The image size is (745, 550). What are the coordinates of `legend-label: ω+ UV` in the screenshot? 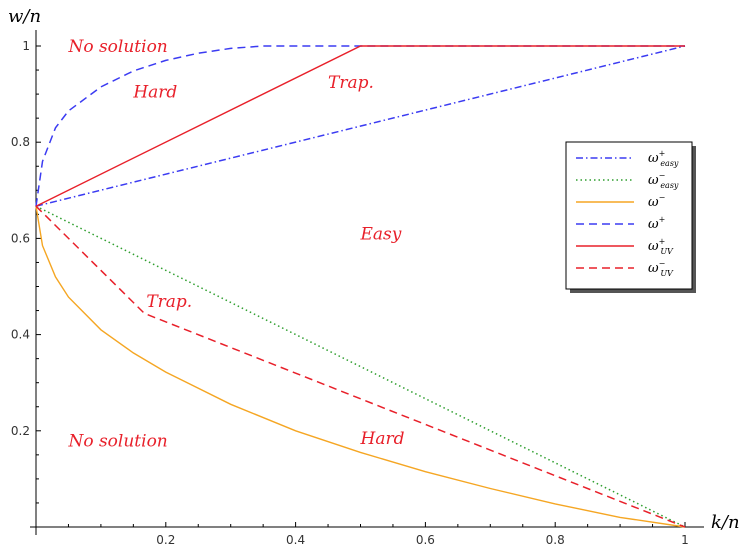 It's located at (661, 246).